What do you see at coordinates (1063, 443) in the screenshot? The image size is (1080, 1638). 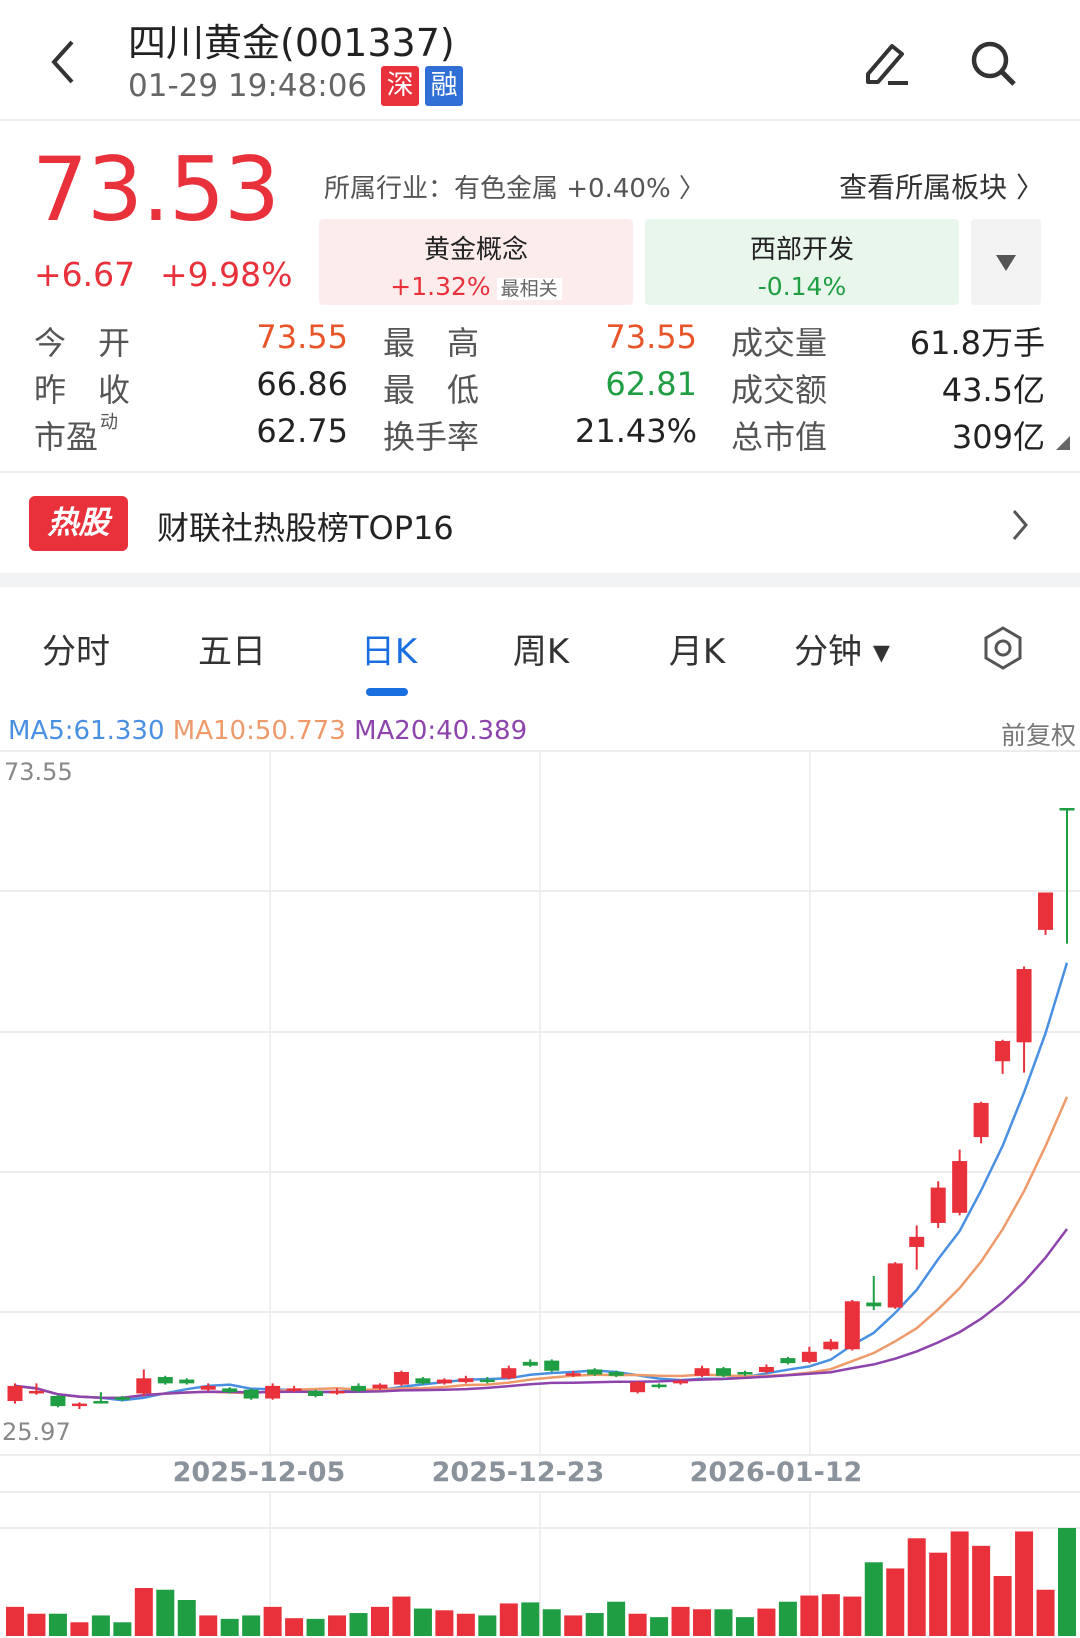 I see `expand-corner-icon` at bounding box center [1063, 443].